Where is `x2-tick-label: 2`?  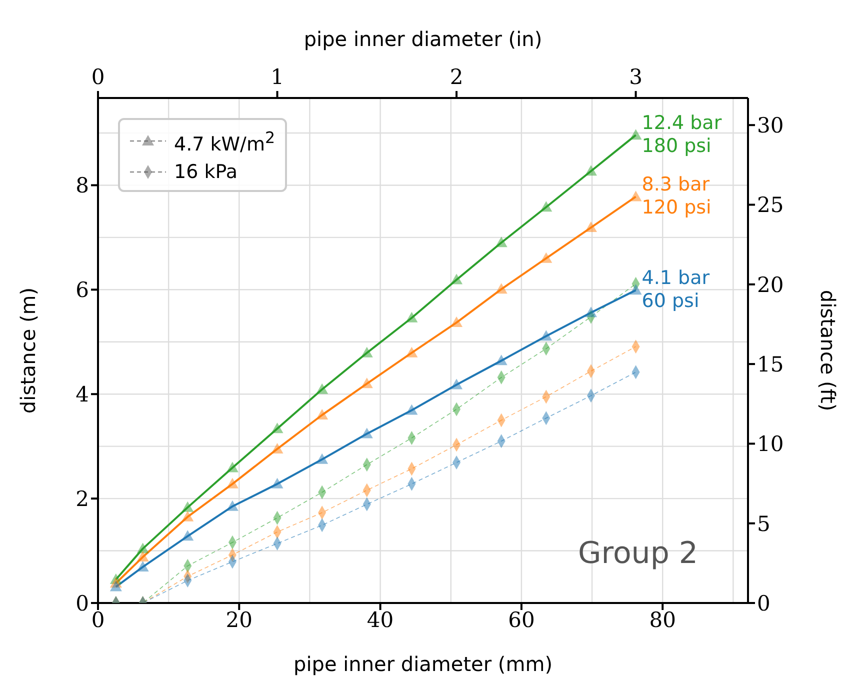 x2-tick-label: 2 is located at coordinates (457, 77).